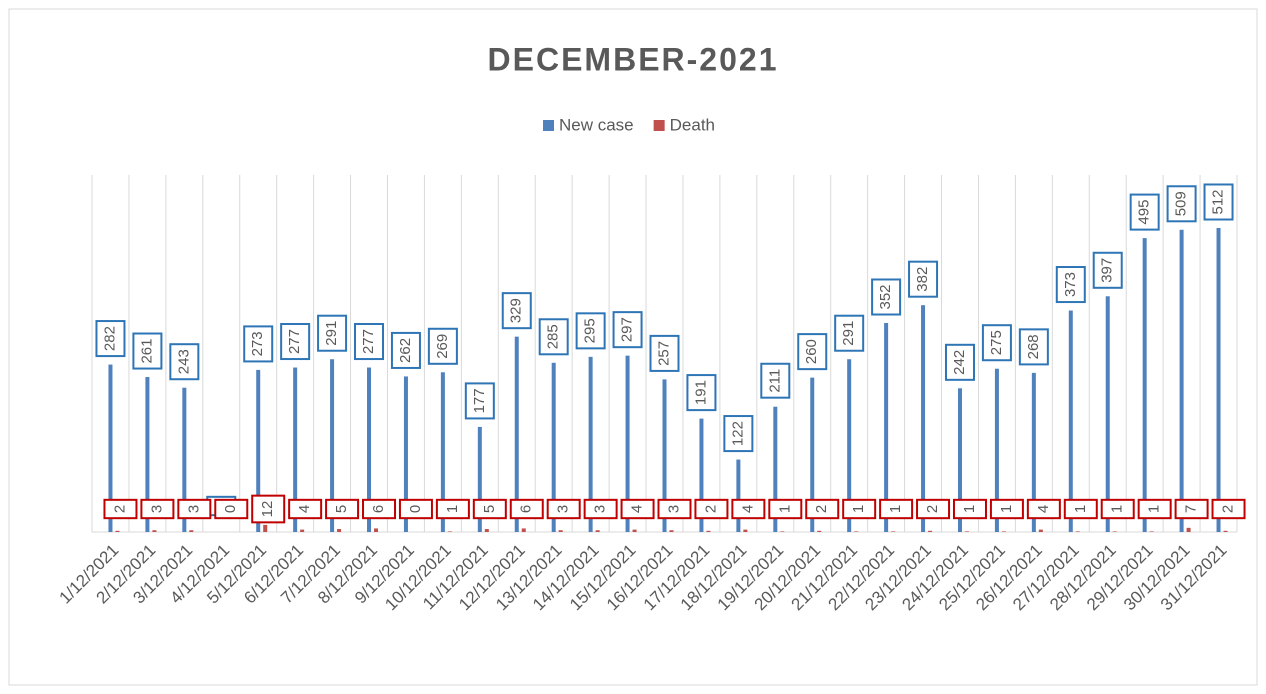  I want to click on data-label-group: 257, so click(664, 353).